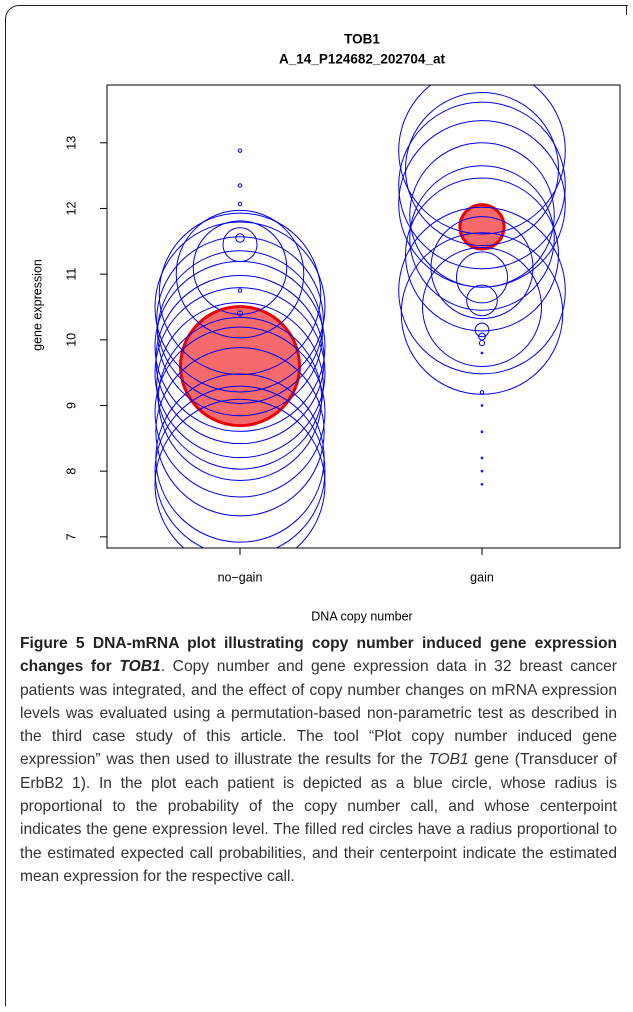  Describe the element at coordinates (37, 305) in the screenshot. I see `y-axis-label: gene expression` at that location.